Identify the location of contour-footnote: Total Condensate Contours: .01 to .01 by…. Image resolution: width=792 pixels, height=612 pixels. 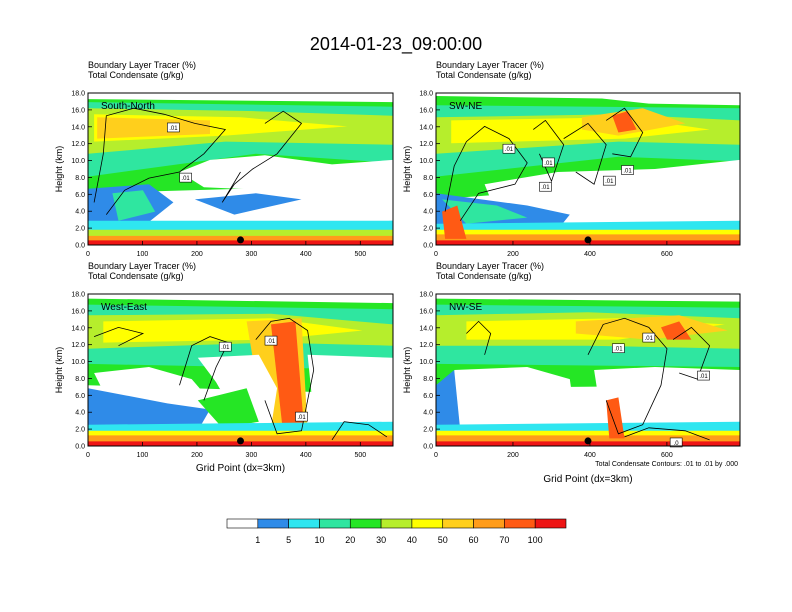
(666, 464).